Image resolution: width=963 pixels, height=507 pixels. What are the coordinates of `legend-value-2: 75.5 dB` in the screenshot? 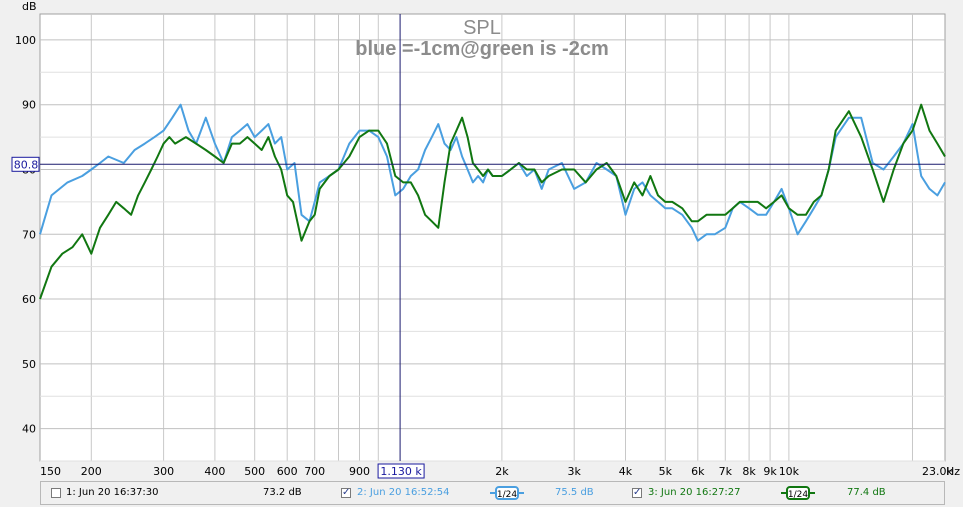 It's located at (574, 492).